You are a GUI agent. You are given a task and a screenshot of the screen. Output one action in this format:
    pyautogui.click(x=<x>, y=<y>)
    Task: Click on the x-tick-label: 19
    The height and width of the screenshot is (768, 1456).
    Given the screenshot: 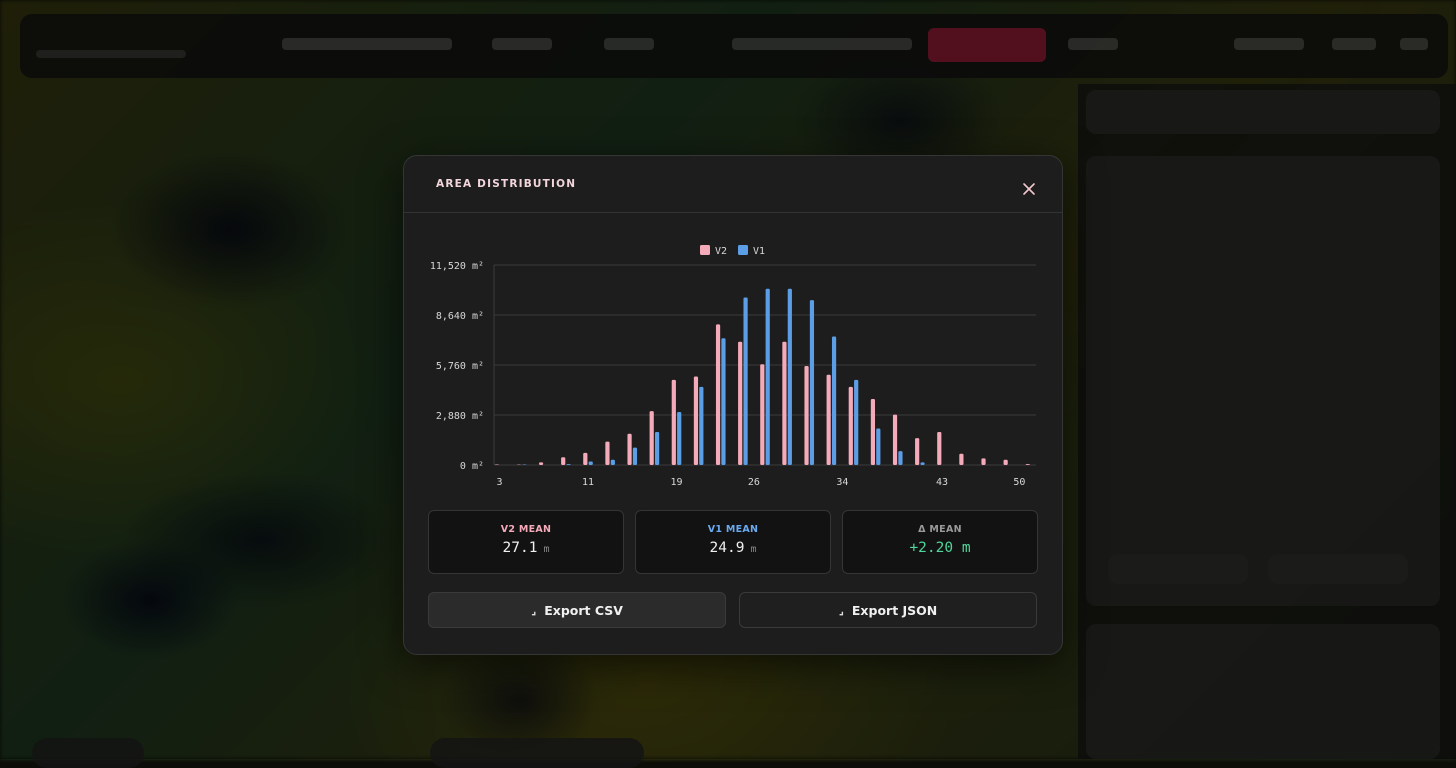 What is the action you would take?
    pyautogui.click(x=676, y=482)
    